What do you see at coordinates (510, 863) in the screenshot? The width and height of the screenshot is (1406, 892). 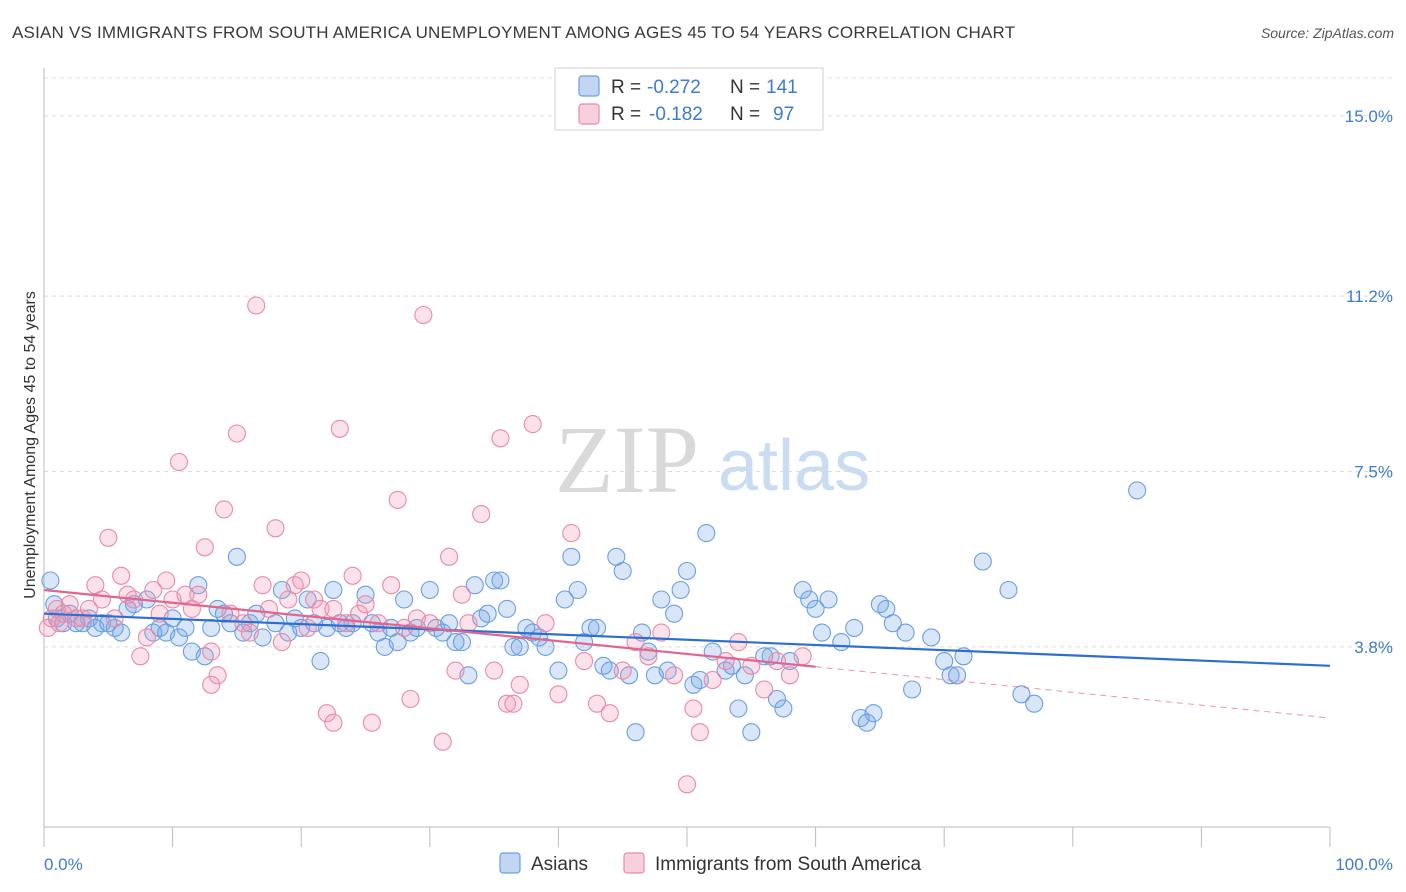 I see `bottom-legend-swatch-asians` at bounding box center [510, 863].